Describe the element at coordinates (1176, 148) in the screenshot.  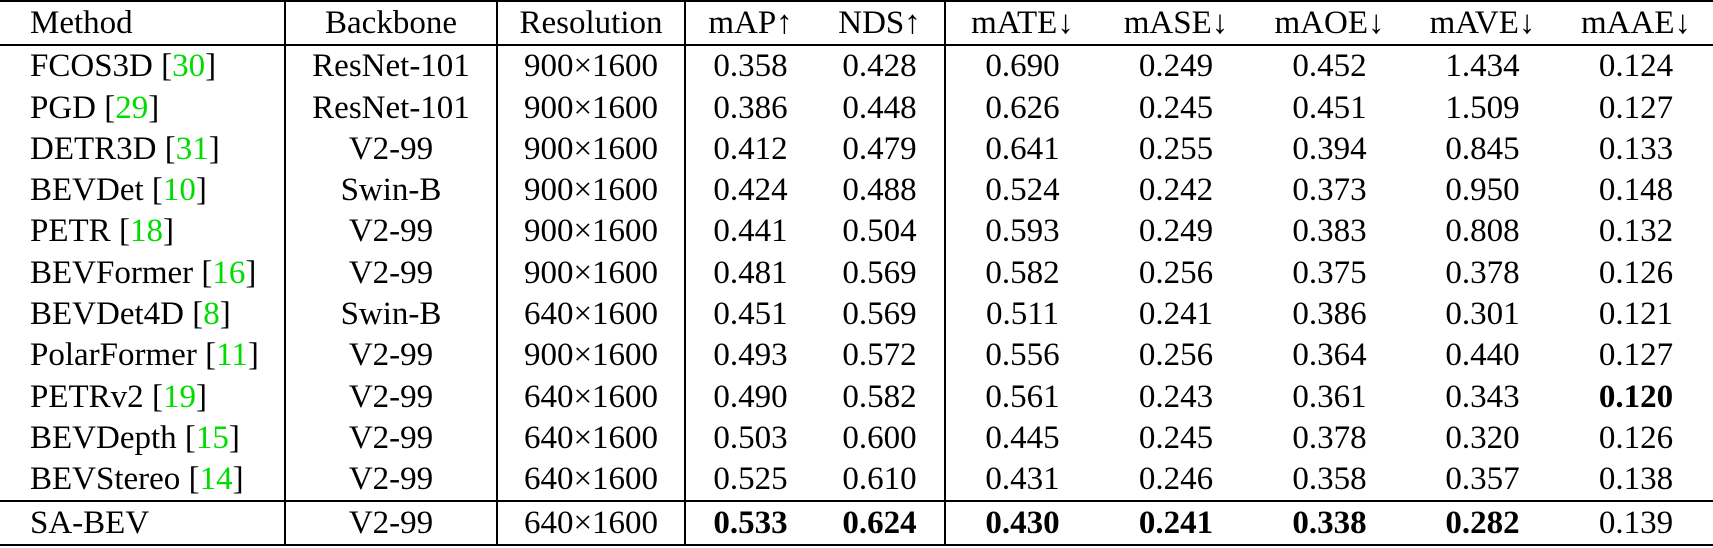
I see `cell-mase: 0.255` at that location.